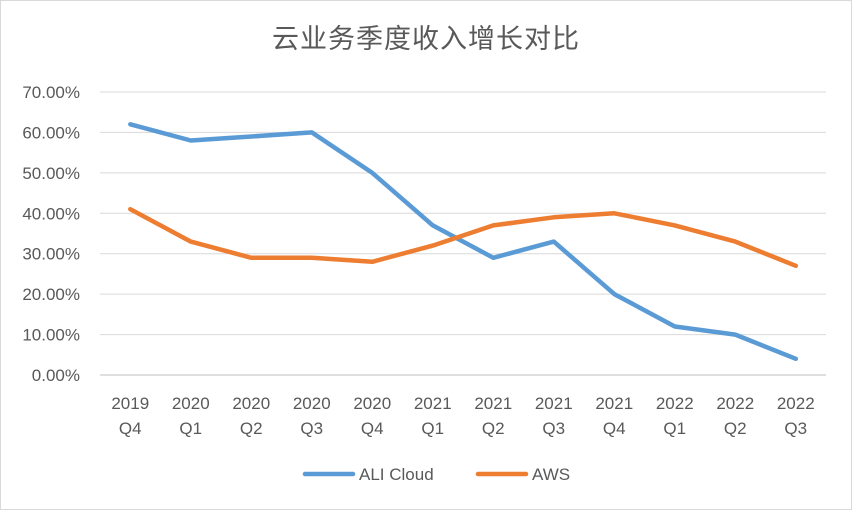  What do you see at coordinates (551, 474) in the screenshot?
I see `legend-label: AWS` at bounding box center [551, 474].